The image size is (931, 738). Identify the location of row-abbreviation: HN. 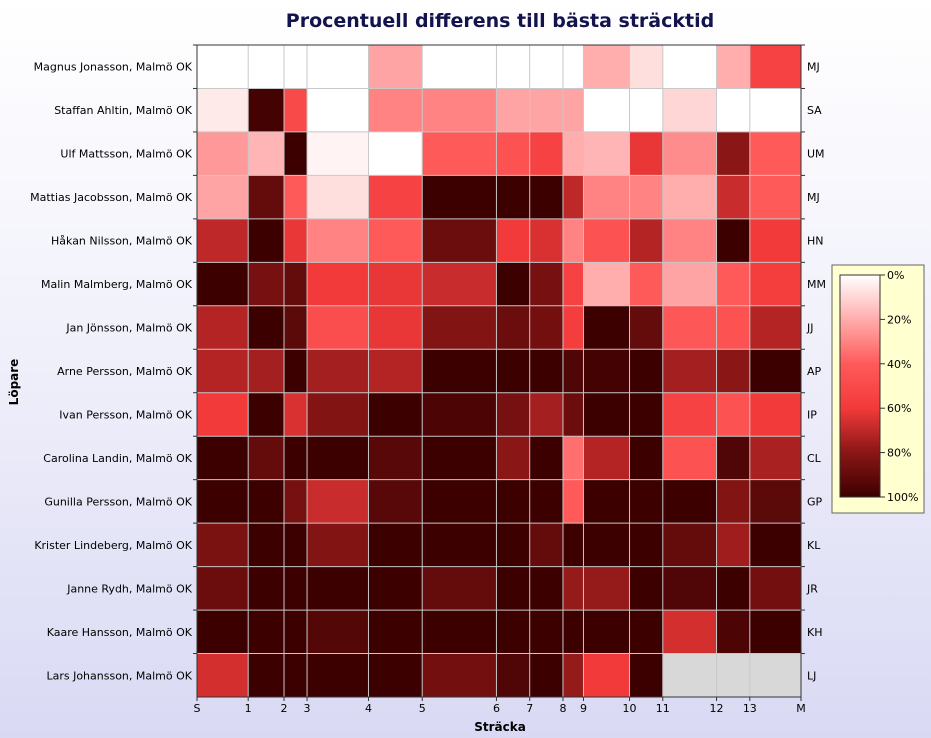
(815, 241).